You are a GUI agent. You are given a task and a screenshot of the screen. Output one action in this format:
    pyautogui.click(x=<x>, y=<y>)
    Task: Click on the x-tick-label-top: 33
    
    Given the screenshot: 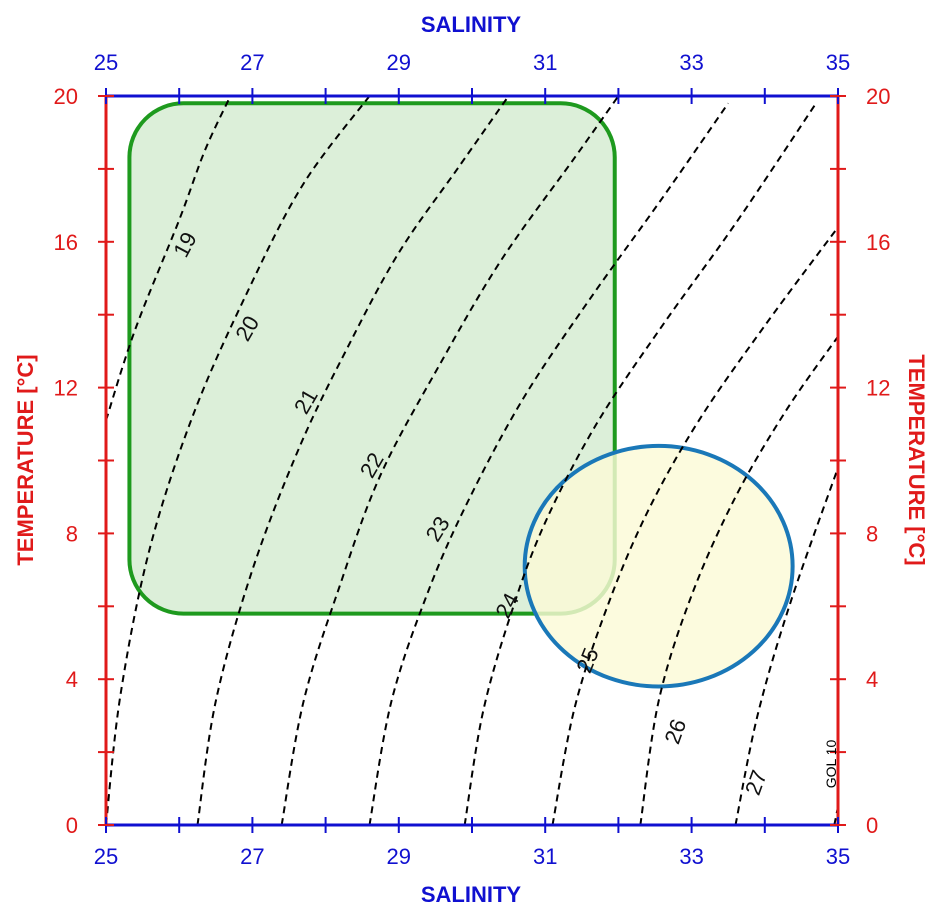 What is the action you would take?
    pyautogui.click(x=691, y=62)
    